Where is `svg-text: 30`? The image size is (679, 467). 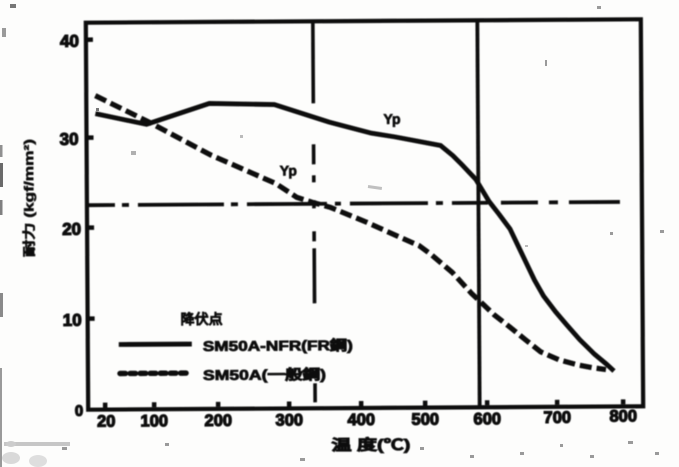 svg-text: 30 is located at coordinates (69, 139).